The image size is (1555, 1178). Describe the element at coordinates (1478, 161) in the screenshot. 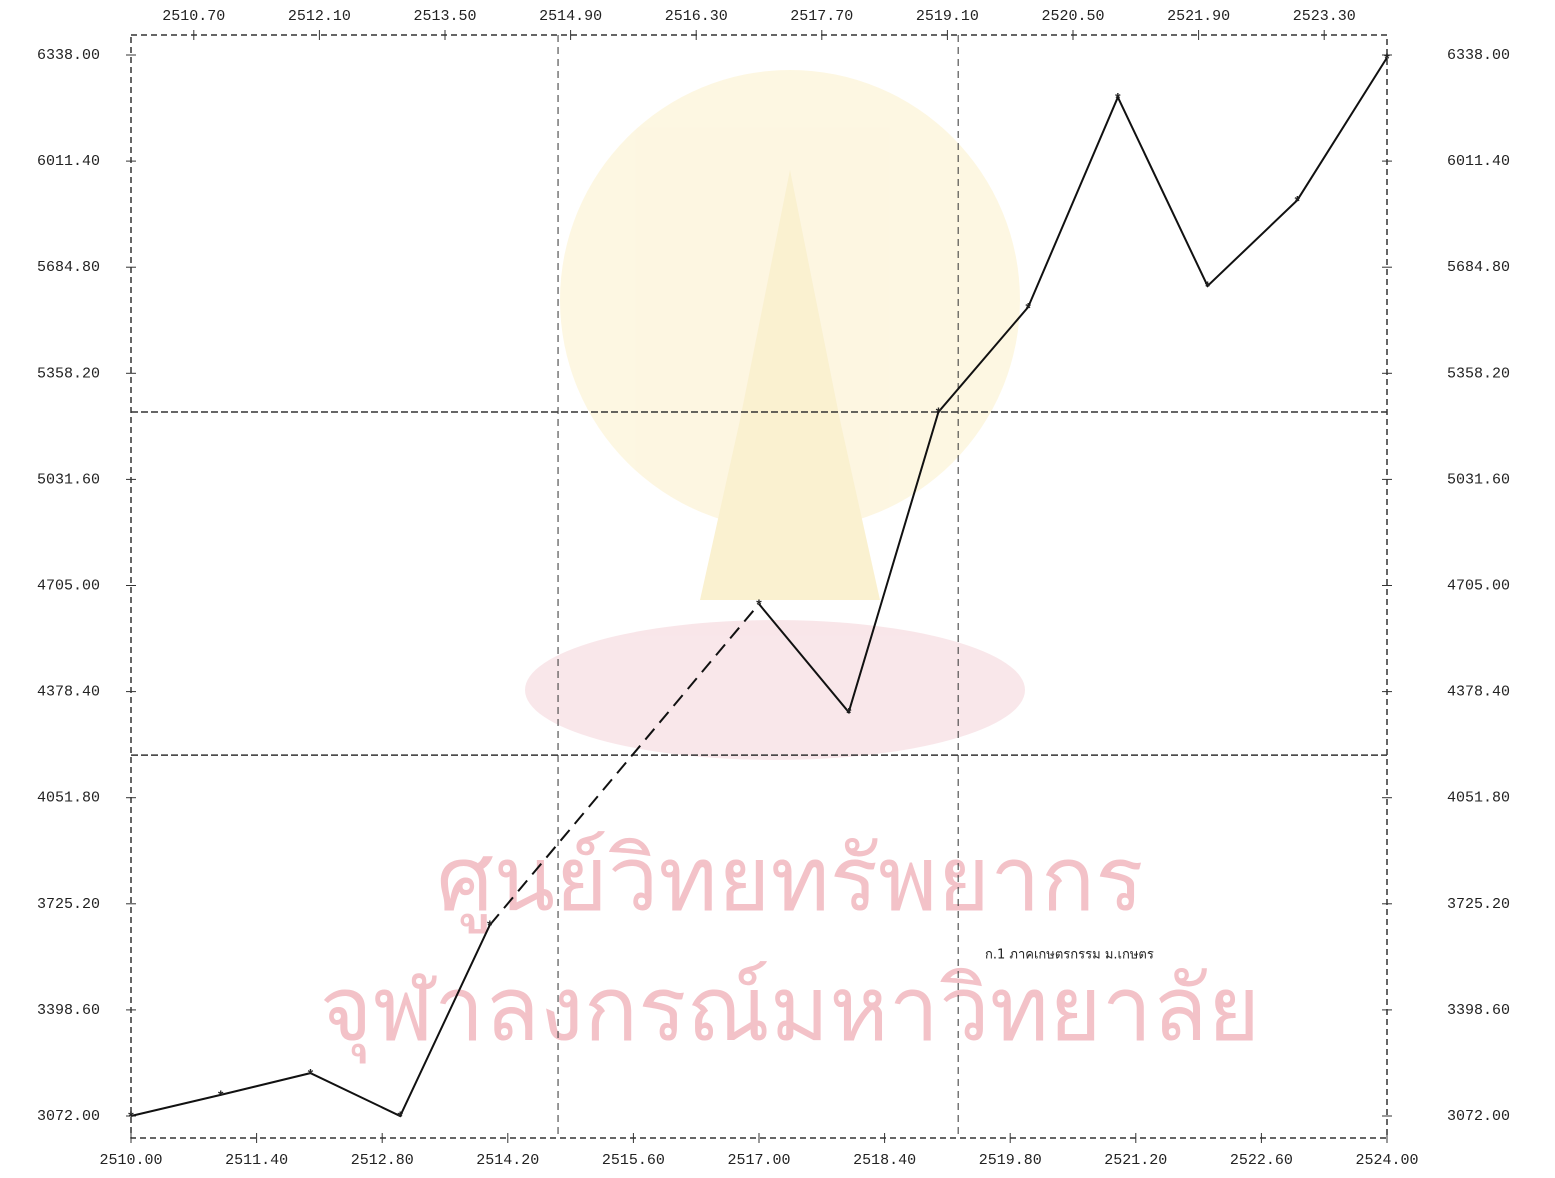

I see `y2-tick-label: 6011.40` at that location.